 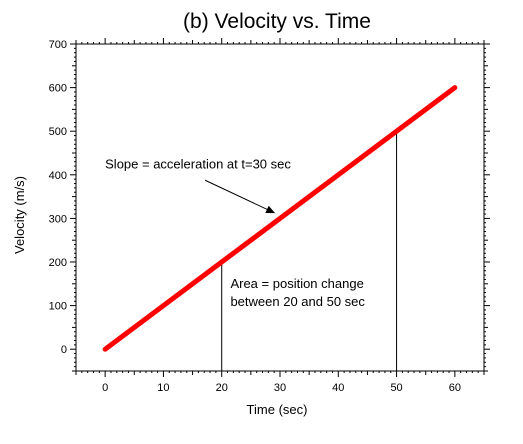 I want to click on x-tick-label: 40, so click(x=338, y=388).